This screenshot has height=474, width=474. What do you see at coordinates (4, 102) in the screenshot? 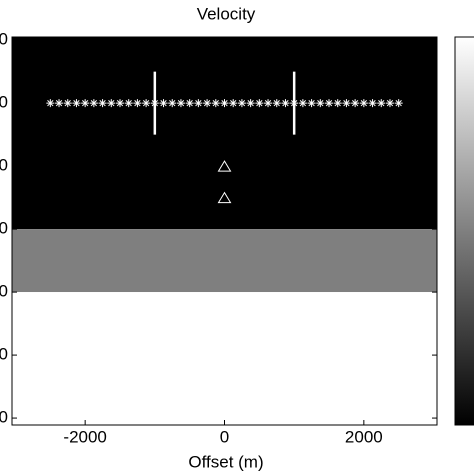
I see `y-tick-label: 100` at bounding box center [4, 102].